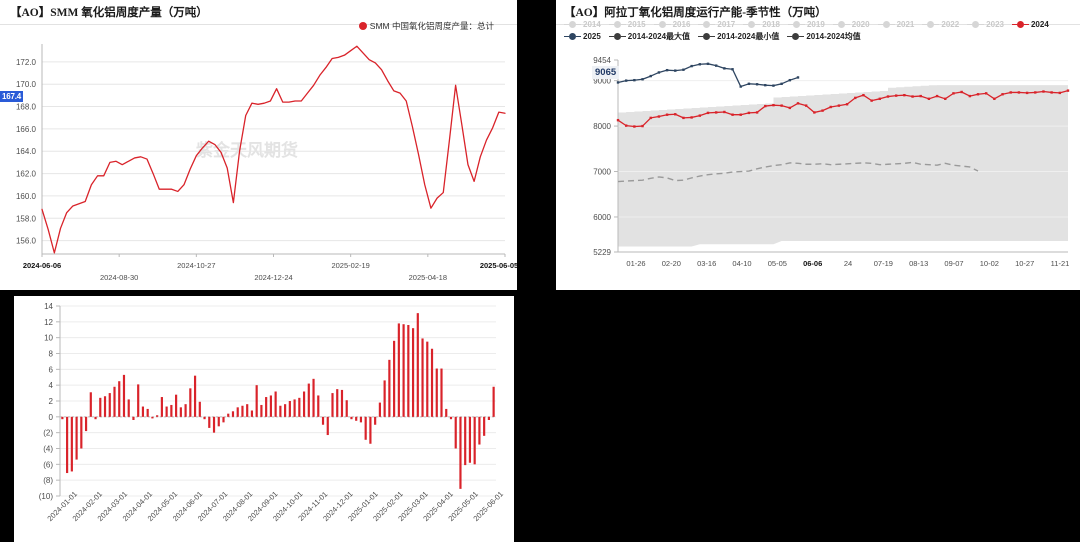 The height and width of the screenshot is (542, 1080). Describe the element at coordinates (671, 24) in the screenshot. I see `legend-item-2016: 2016` at that location.